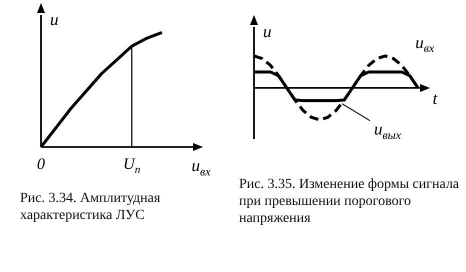 This screenshot has height=272, width=466. Describe the element at coordinates (349, 201) in the screenshot. I see `text: Рис. 3.35. Изменение формы сигнала при превышении порогового напряжения` at that location.